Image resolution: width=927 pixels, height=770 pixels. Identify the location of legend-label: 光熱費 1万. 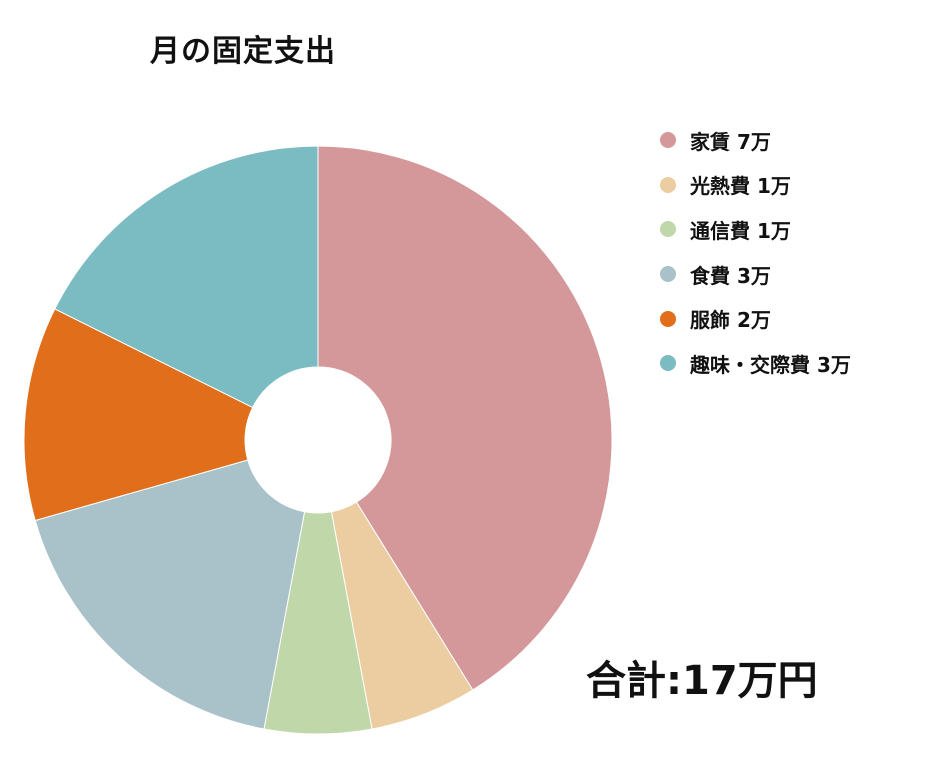
(740, 186).